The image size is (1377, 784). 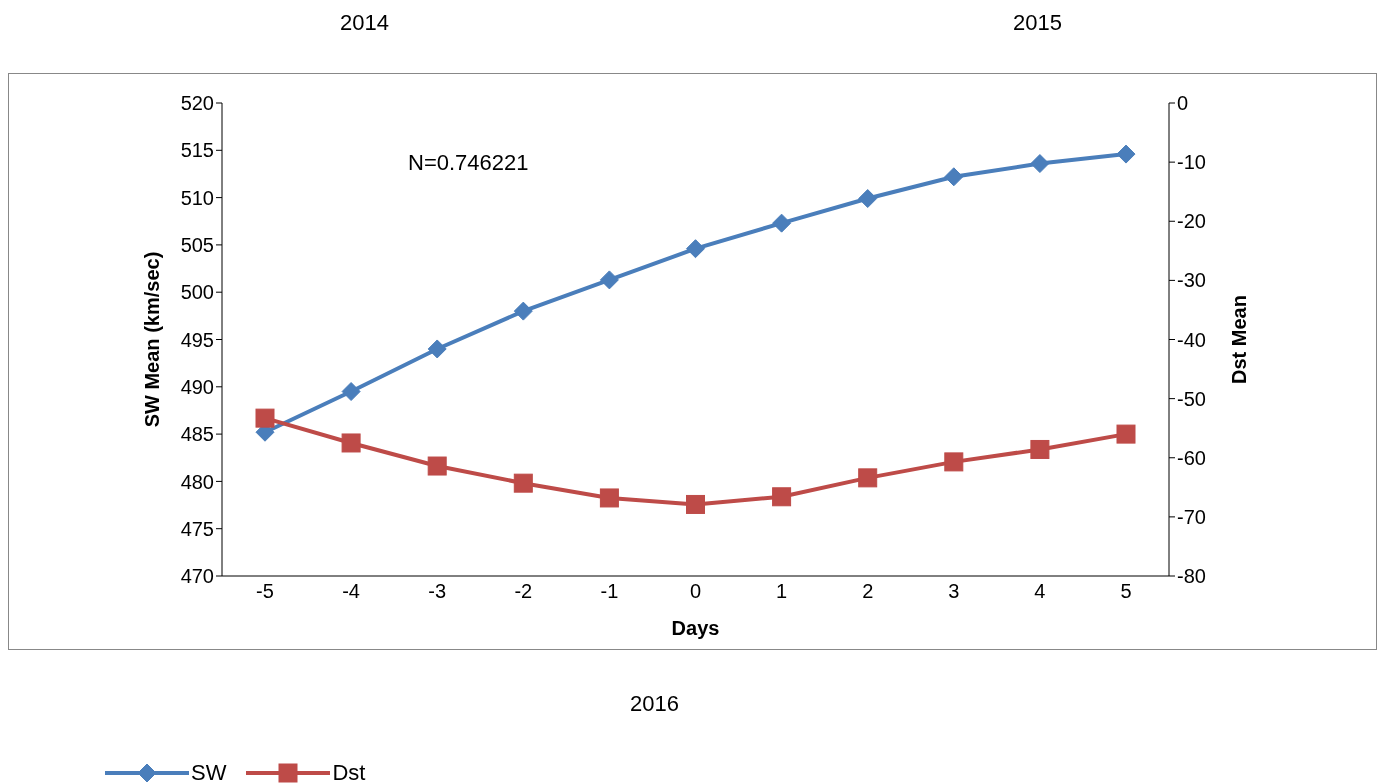 I want to click on y-tick-label: 490, so click(x=197, y=386).